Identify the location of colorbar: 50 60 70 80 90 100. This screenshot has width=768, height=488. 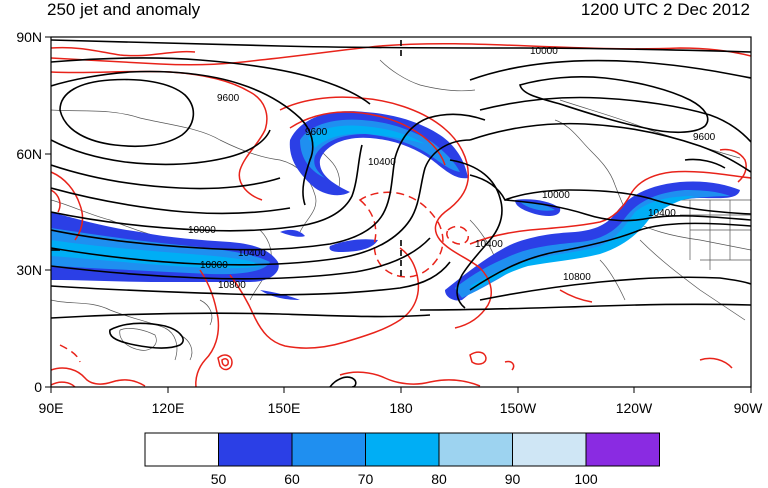
(402, 459).